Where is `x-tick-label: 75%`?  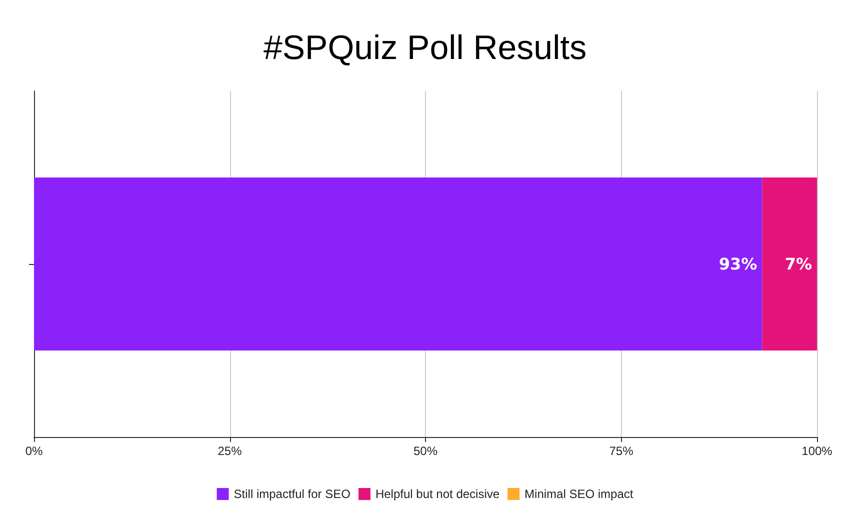 x-tick-label: 75% is located at coordinates (621, 451).